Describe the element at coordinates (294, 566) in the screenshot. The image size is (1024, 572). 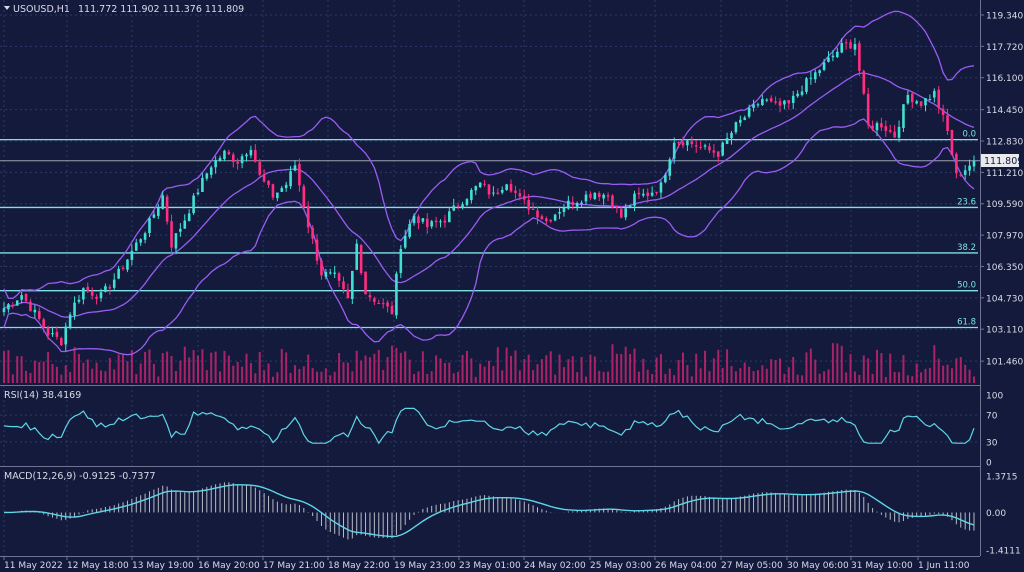
I see `time-tick-label: 17 May 21:00` at that location.